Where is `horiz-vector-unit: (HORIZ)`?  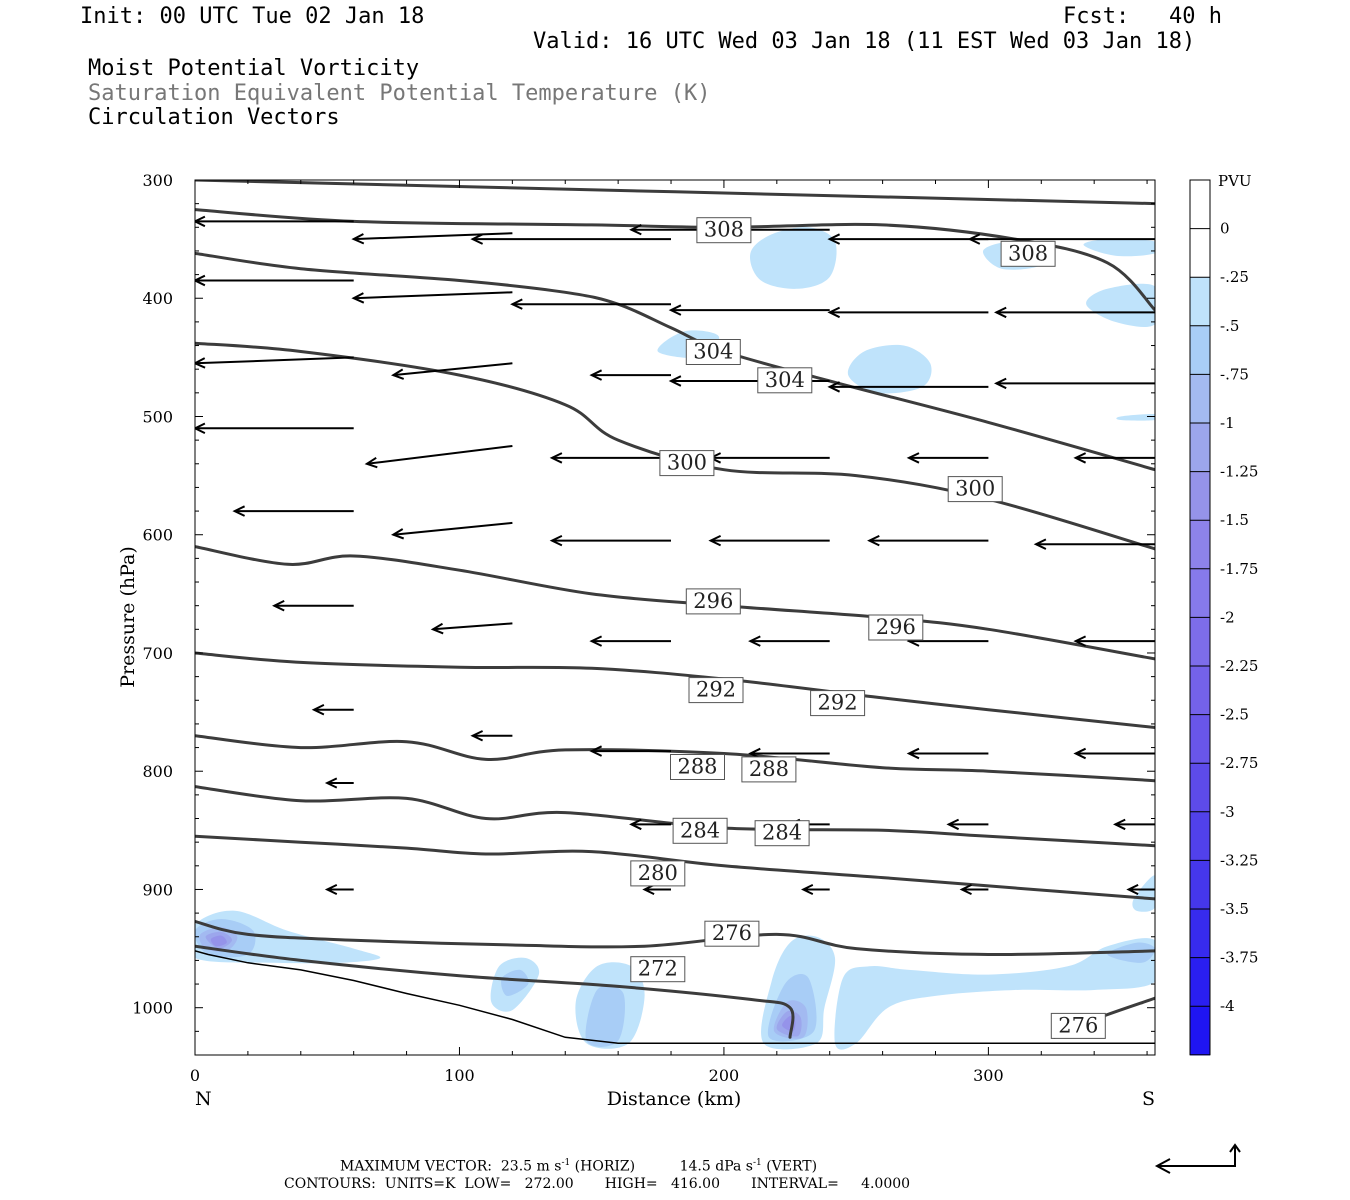 horiz-vector-unit: (HORIZ) is located at coordinates (605, 1166).